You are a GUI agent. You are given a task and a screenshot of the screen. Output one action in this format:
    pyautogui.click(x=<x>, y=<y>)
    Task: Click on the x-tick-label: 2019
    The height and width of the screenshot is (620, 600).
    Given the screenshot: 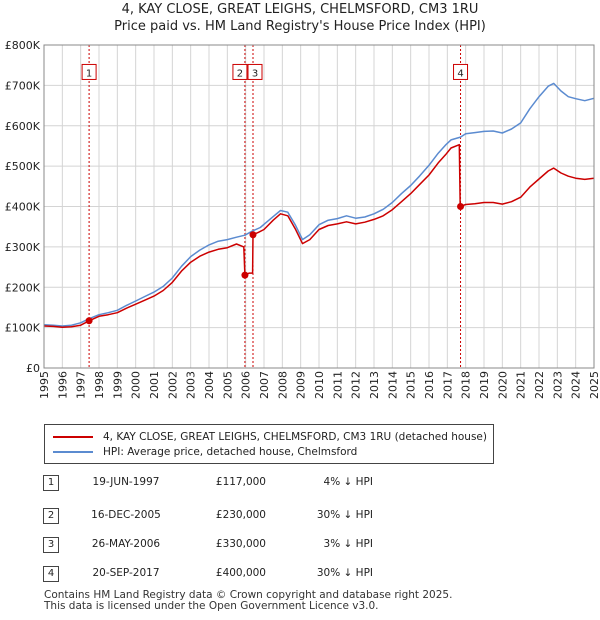 What is the action you would take?
    pyautogui.click(x=484, y=385)
    